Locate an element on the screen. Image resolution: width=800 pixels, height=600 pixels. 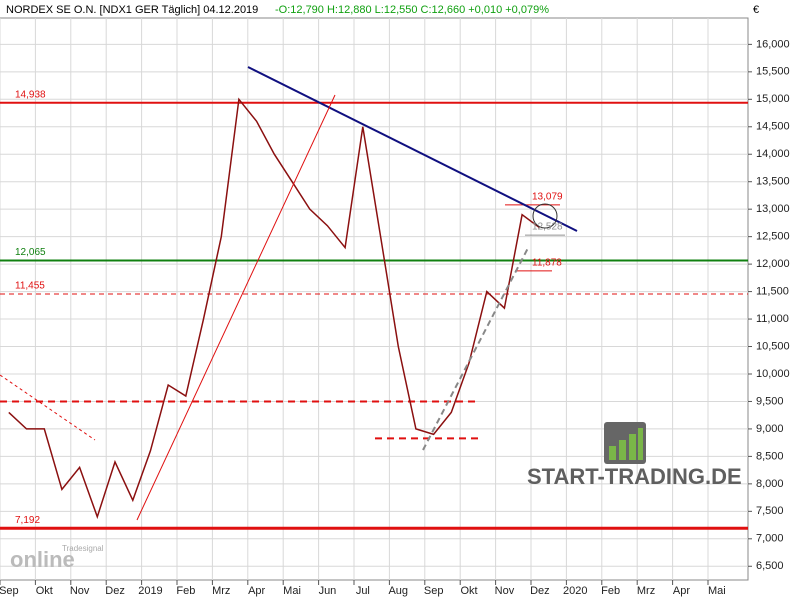
x-tick-label: Aug is located at coordinates (398, 591).